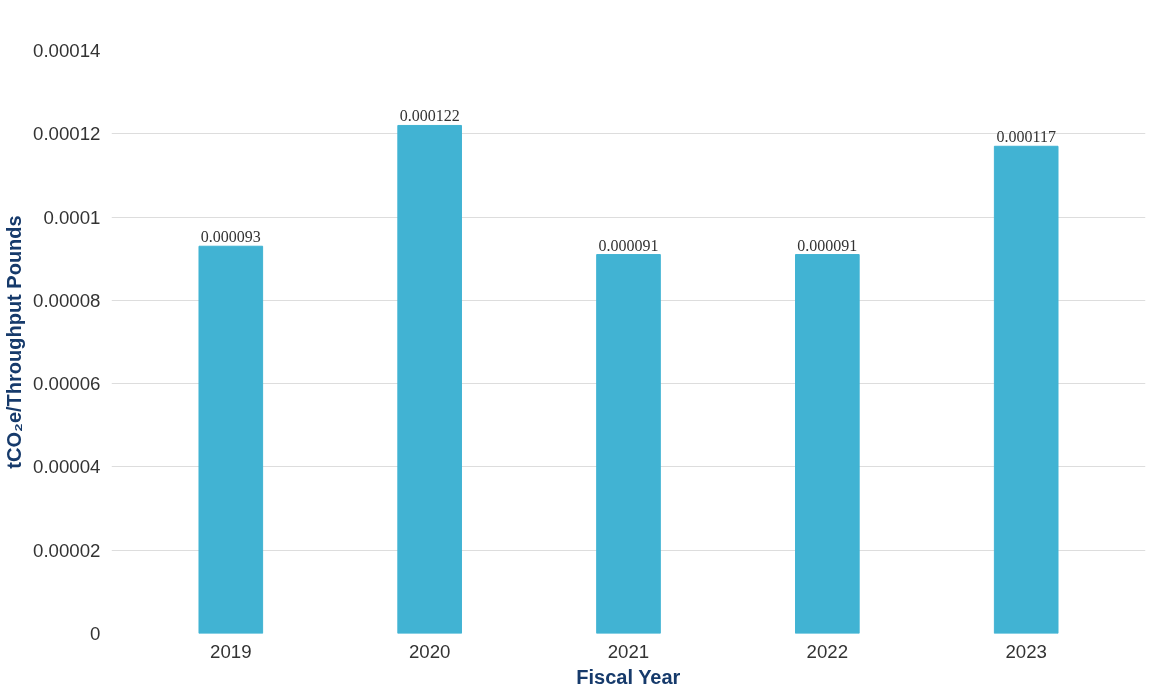 Image resolution: width=1156 pixels, height=696 pixels. What do you see at coordinates (67, 384) in the screenshot?
I see `y-tick-label: 0.00006` at bounding box center [67, 384].